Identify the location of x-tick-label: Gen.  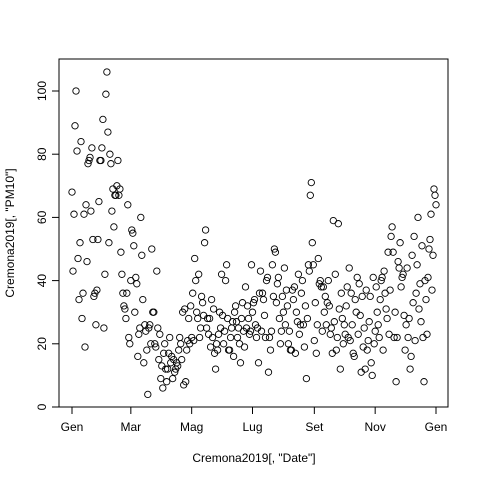
(72, 427).